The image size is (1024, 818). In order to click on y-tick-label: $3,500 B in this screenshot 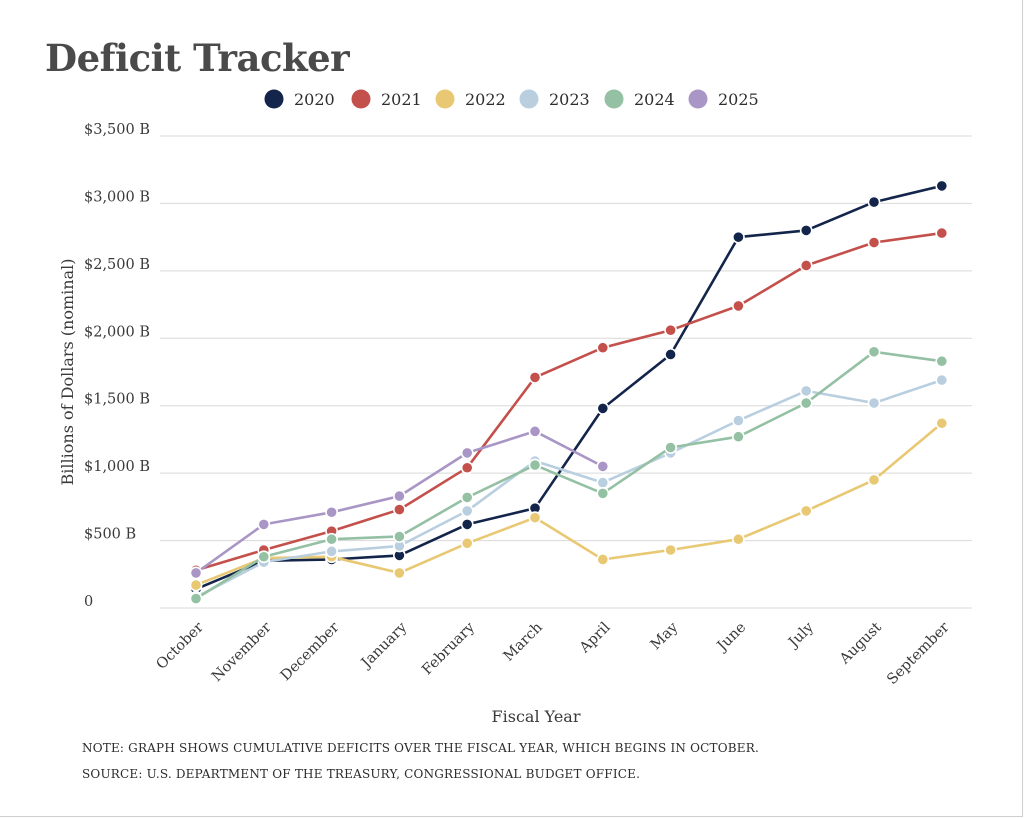, I will do `click(117, 130)`.